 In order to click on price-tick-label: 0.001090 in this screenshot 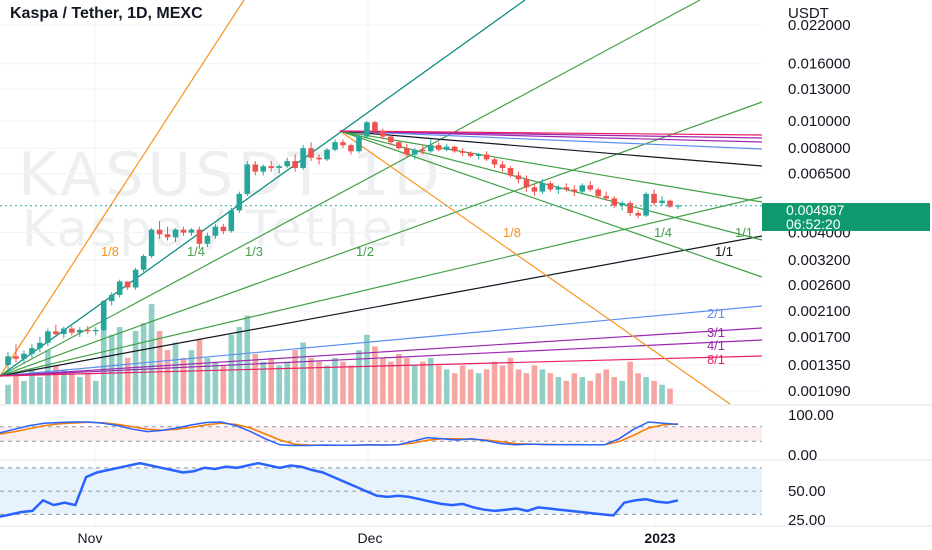, I will do `click(819, 391)`.